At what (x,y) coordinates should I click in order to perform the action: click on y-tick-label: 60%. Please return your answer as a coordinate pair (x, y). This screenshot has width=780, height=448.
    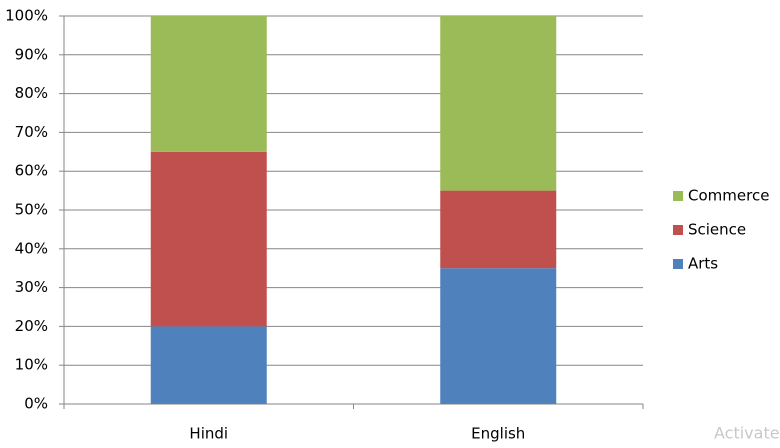
    Looking at the image, I should click on (31, 171).